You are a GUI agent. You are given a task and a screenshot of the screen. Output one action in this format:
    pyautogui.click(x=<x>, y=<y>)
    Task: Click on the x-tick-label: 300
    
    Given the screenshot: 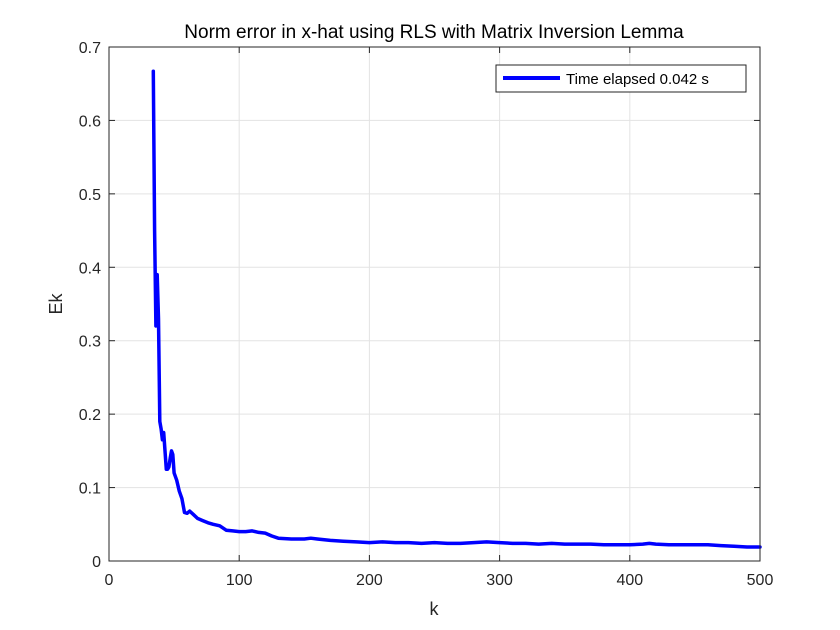 What is the action you would take?
    pyautogui.click(x=499, y=580)
    